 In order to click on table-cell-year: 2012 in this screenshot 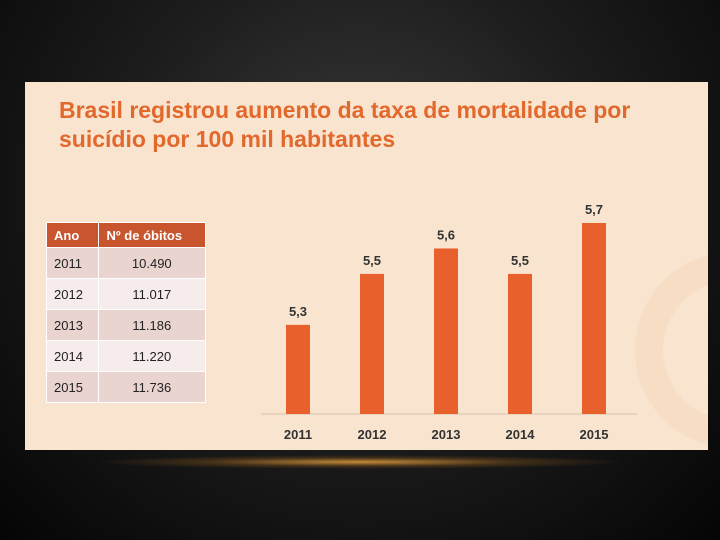, I will do `click(72, 294)`.